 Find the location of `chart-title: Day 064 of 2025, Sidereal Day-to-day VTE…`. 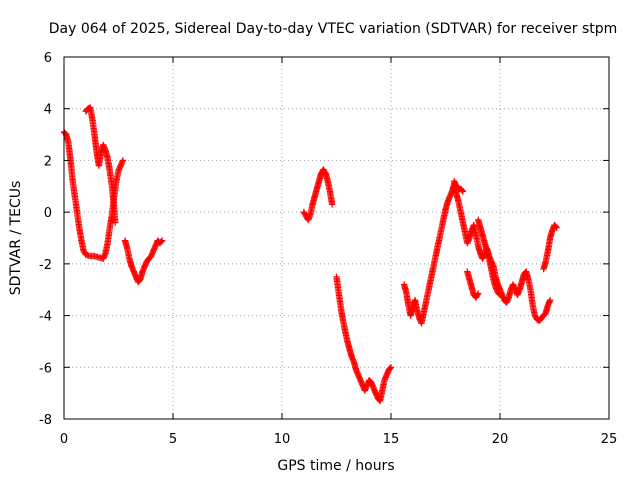

chart-title: Day 064 of 2025, Sidereal Day-to-day VTE… is located at coordinates (333, 29).